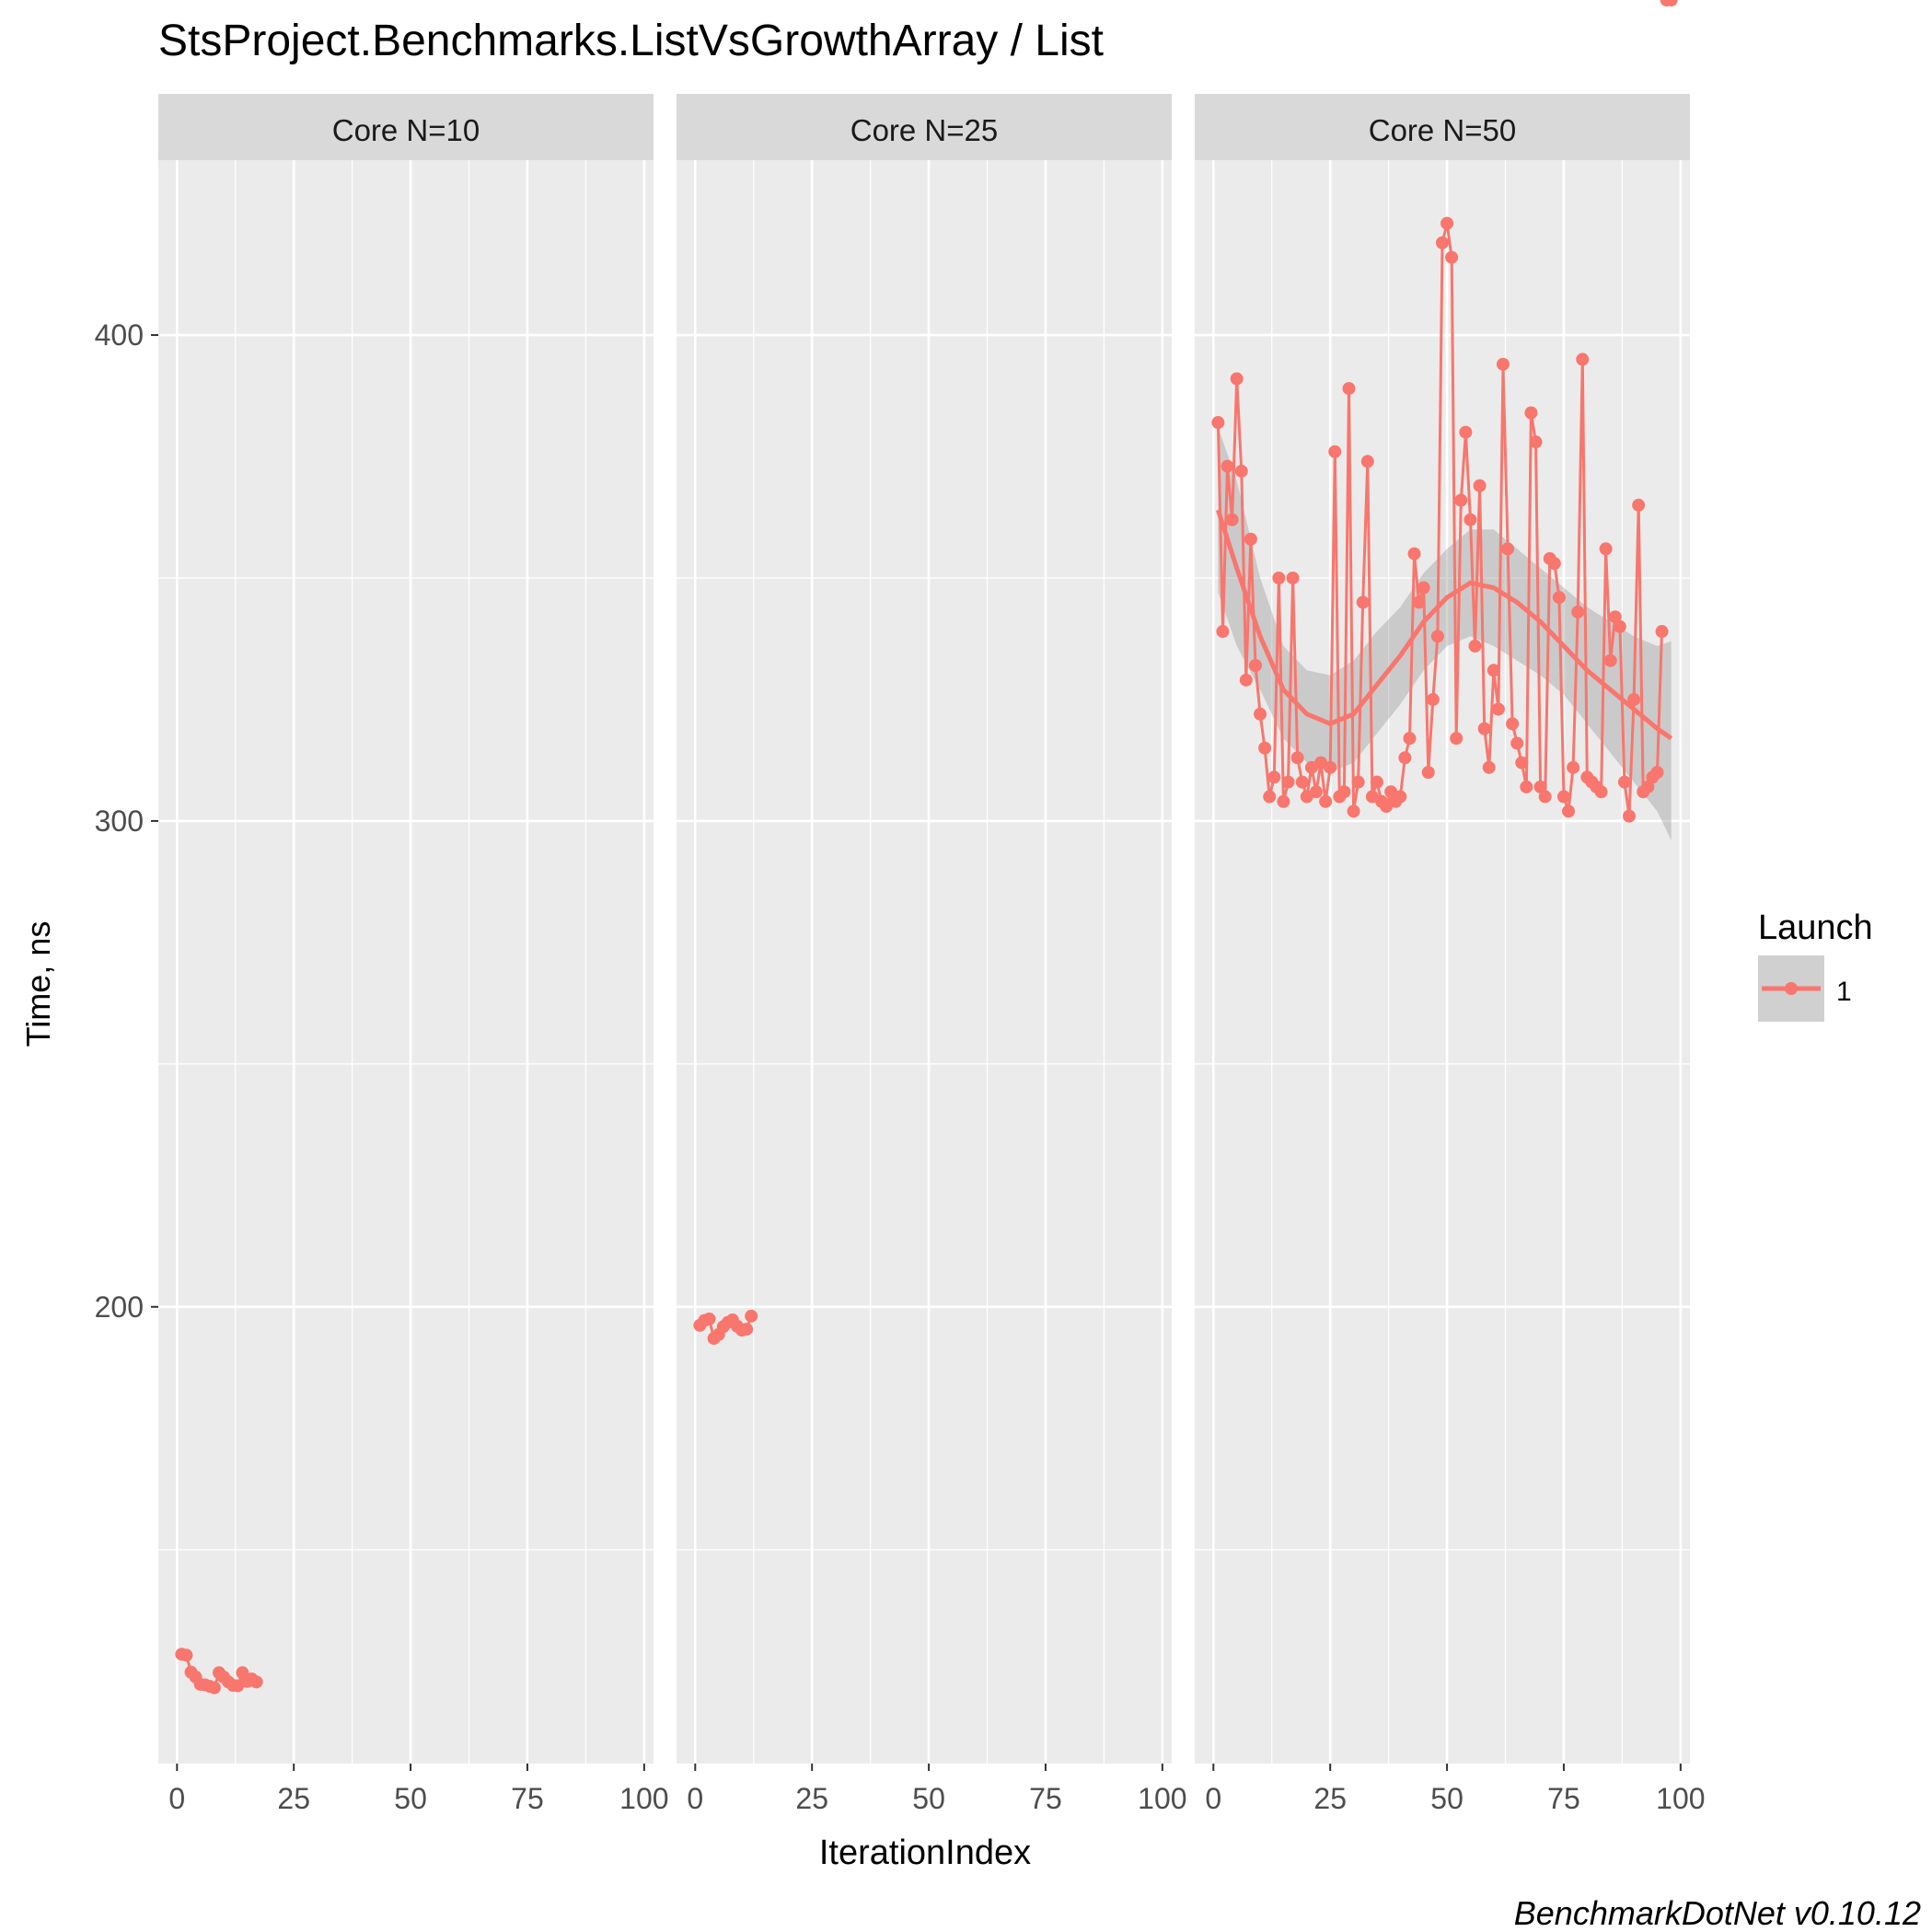 This screenshot has height=1932, width=1932. I want to click on y-tick-label: 400, so click(120, 335).